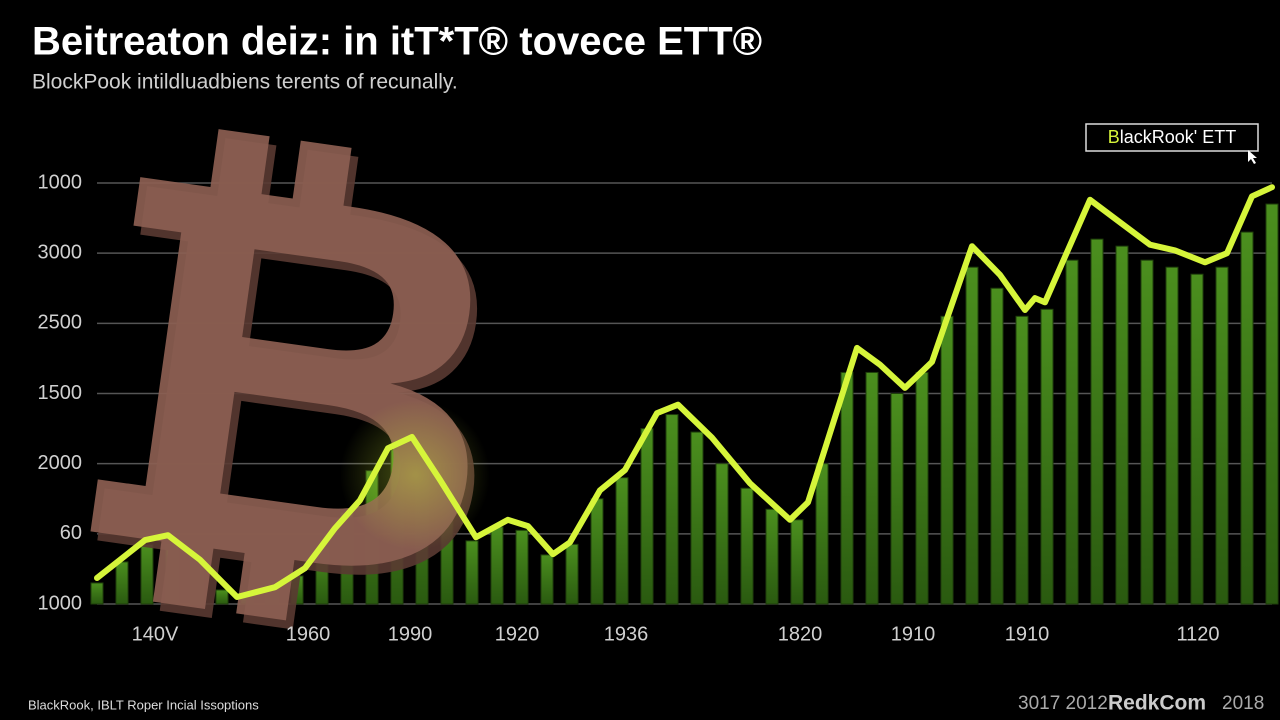 The width and height of the screenshot is (1280, 720). What do you see at coordinates (1197, 634) in the screenshot?
I see `x-tick-label: 1120` at bounding box center [1197, 634].